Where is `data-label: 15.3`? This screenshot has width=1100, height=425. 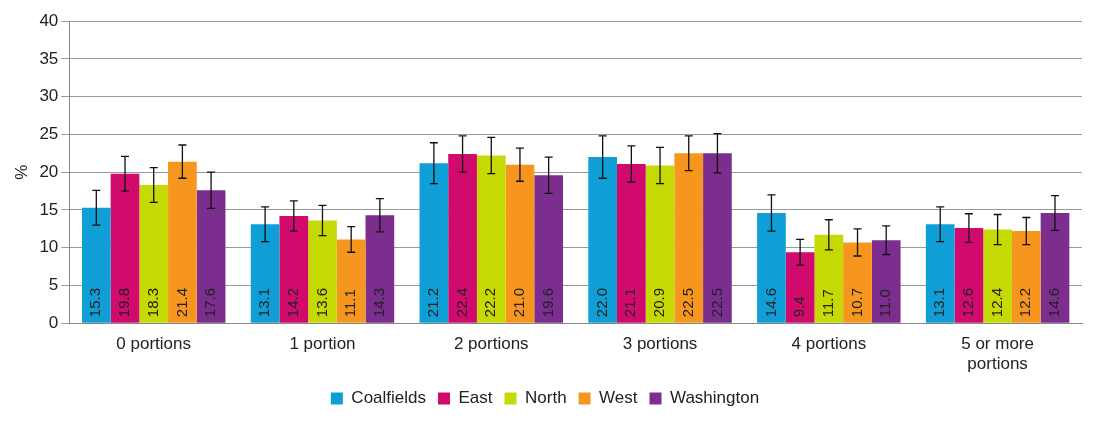 data-label: 15.3 is located at coordinates (95, 303).